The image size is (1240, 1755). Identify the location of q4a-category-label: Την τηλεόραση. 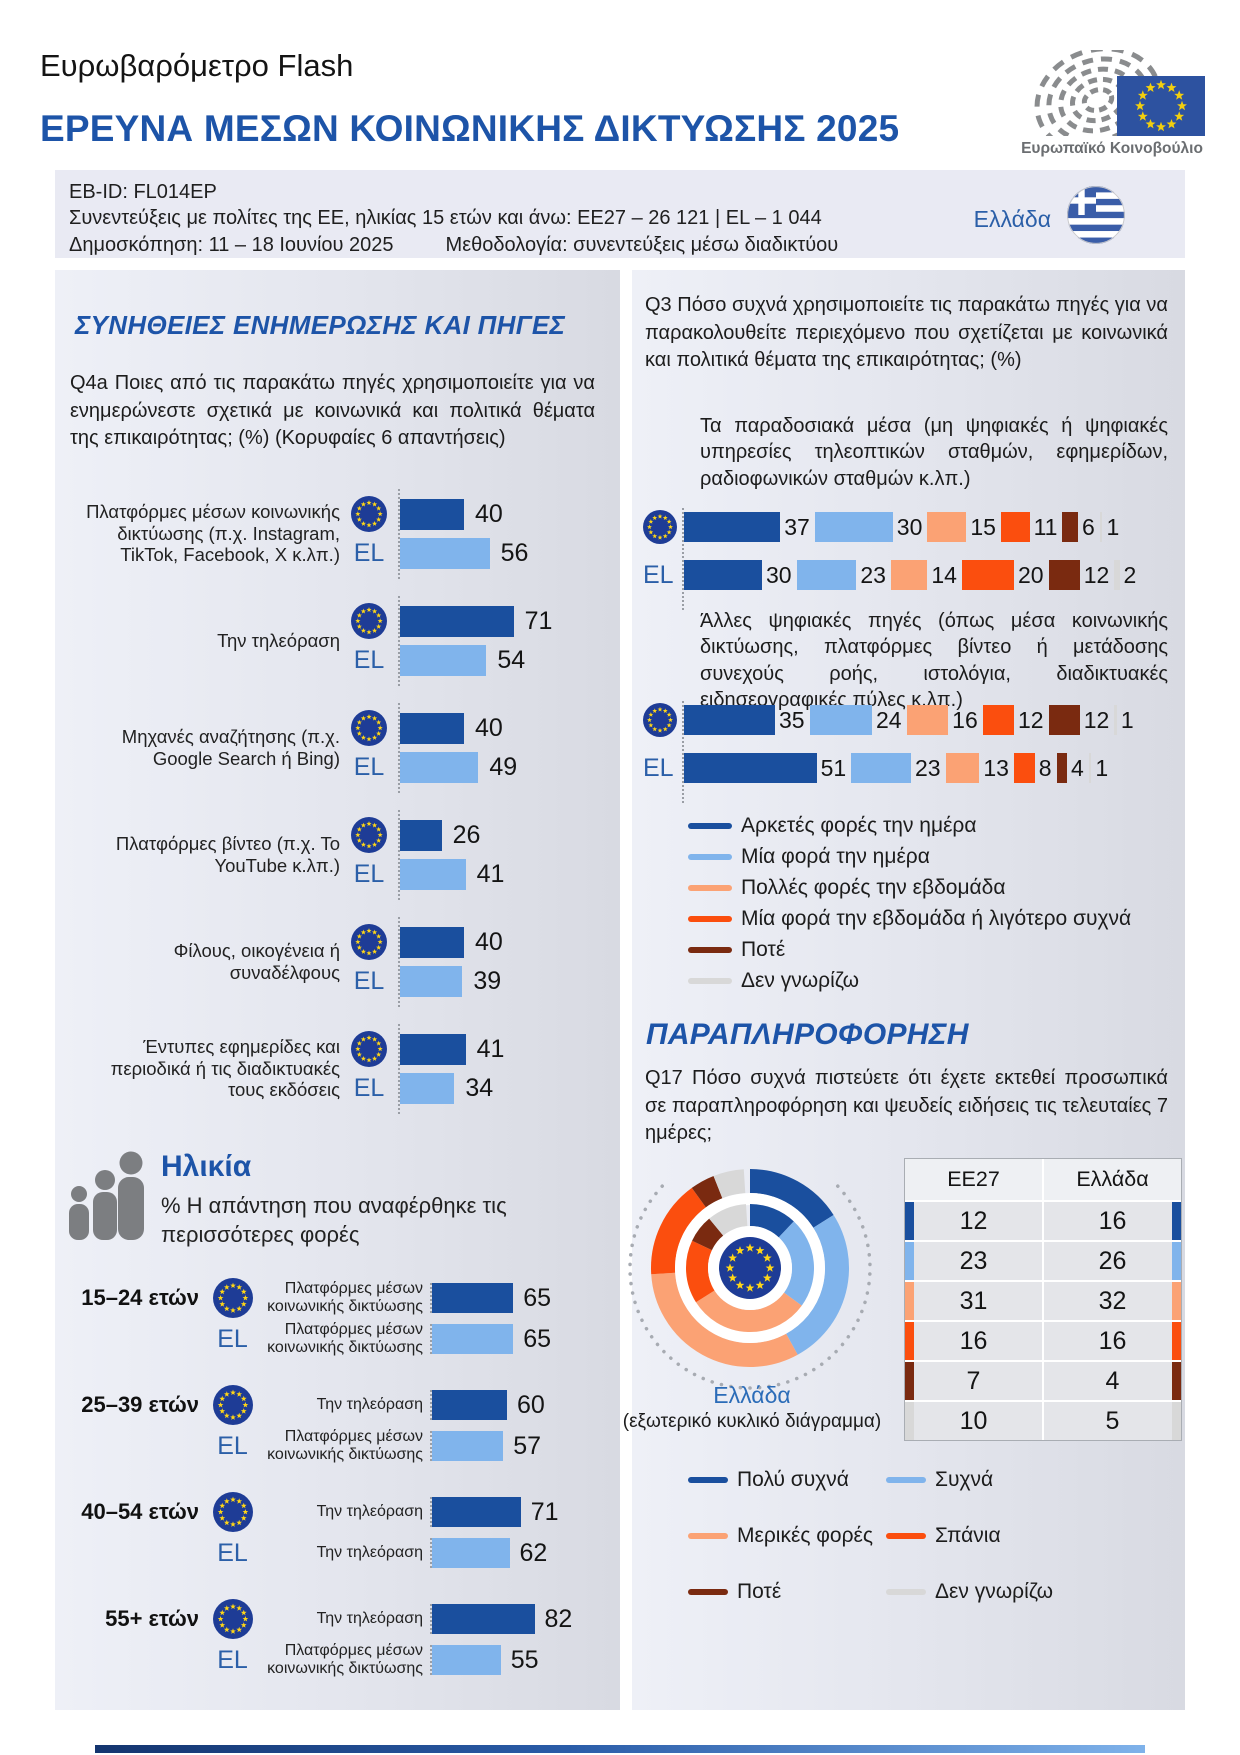
(278, 640).